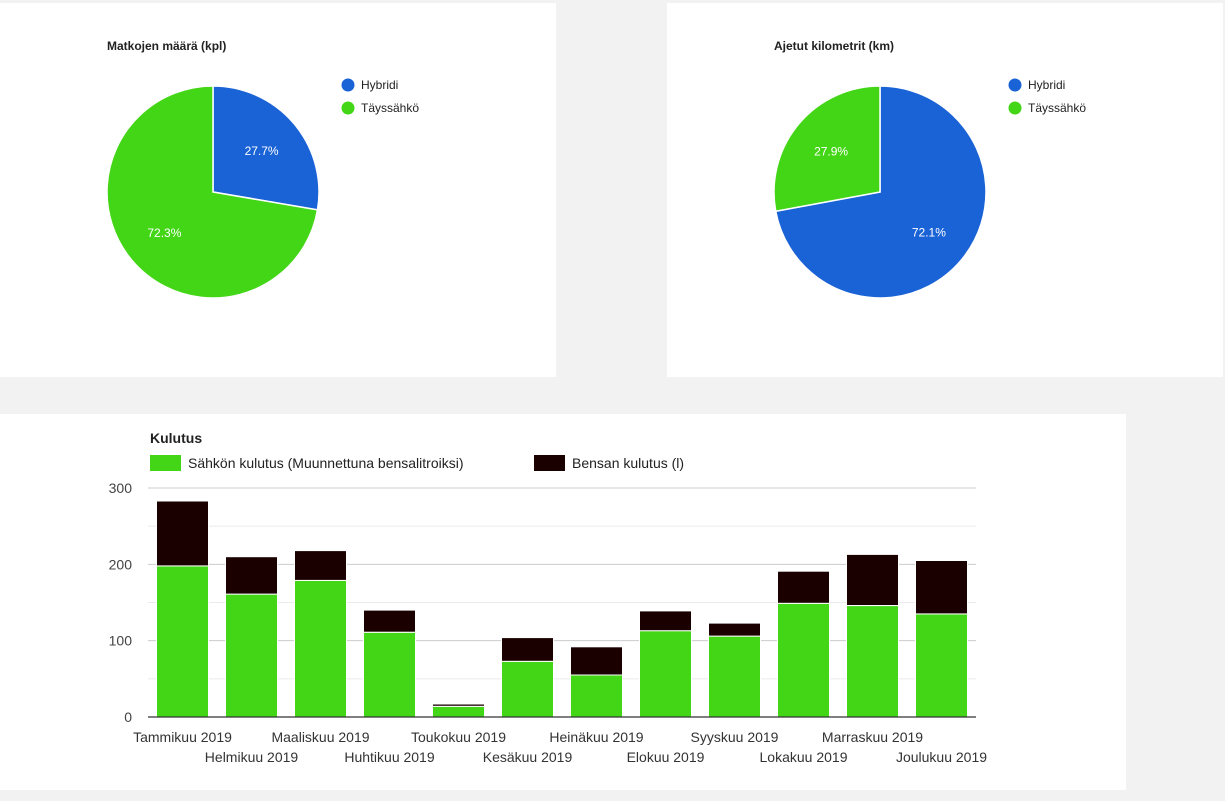 The width and height of the screenshot is (1225, 801). Describe the element at coordinates (252, 757) in the screenshot. I see `x-tick-label: Helmikuu 2019` at that location.